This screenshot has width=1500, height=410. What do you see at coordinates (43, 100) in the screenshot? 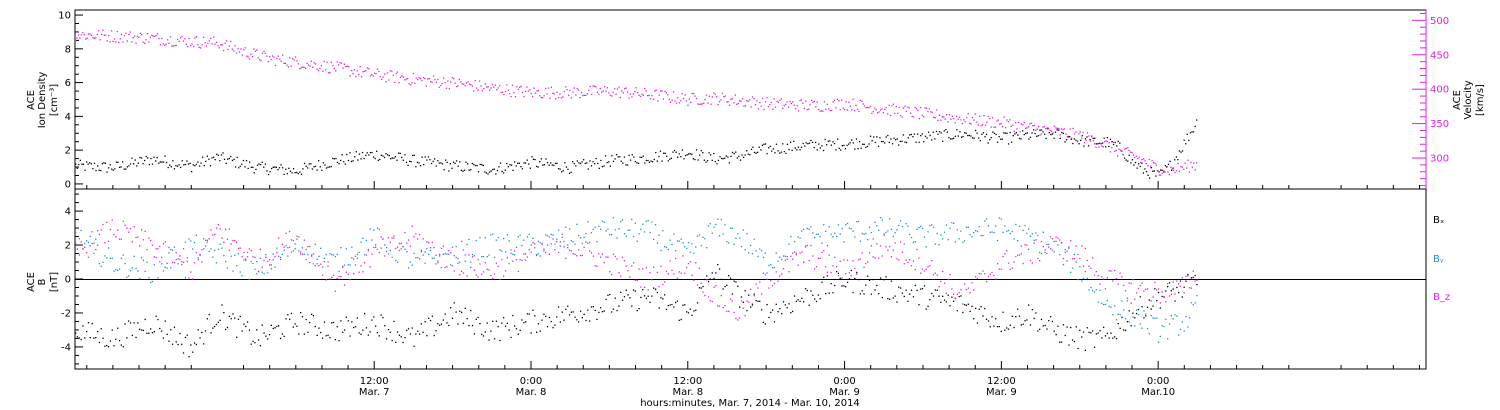
I see `top-left-axis-label: ACE Ion Density [cm⁻³]` at bounding box center [43, 100].